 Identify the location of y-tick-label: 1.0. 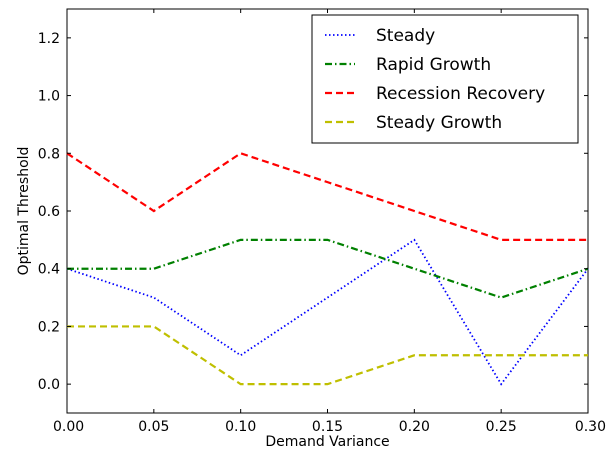
(49, 97).